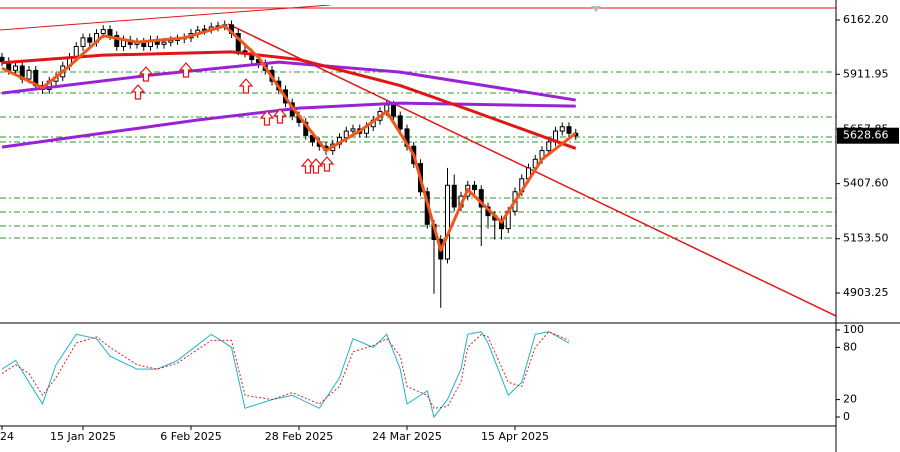  Describe the element at coordinates (866, 238) in the screenshot. I see `y-tick-label: 5153.50` at that location.